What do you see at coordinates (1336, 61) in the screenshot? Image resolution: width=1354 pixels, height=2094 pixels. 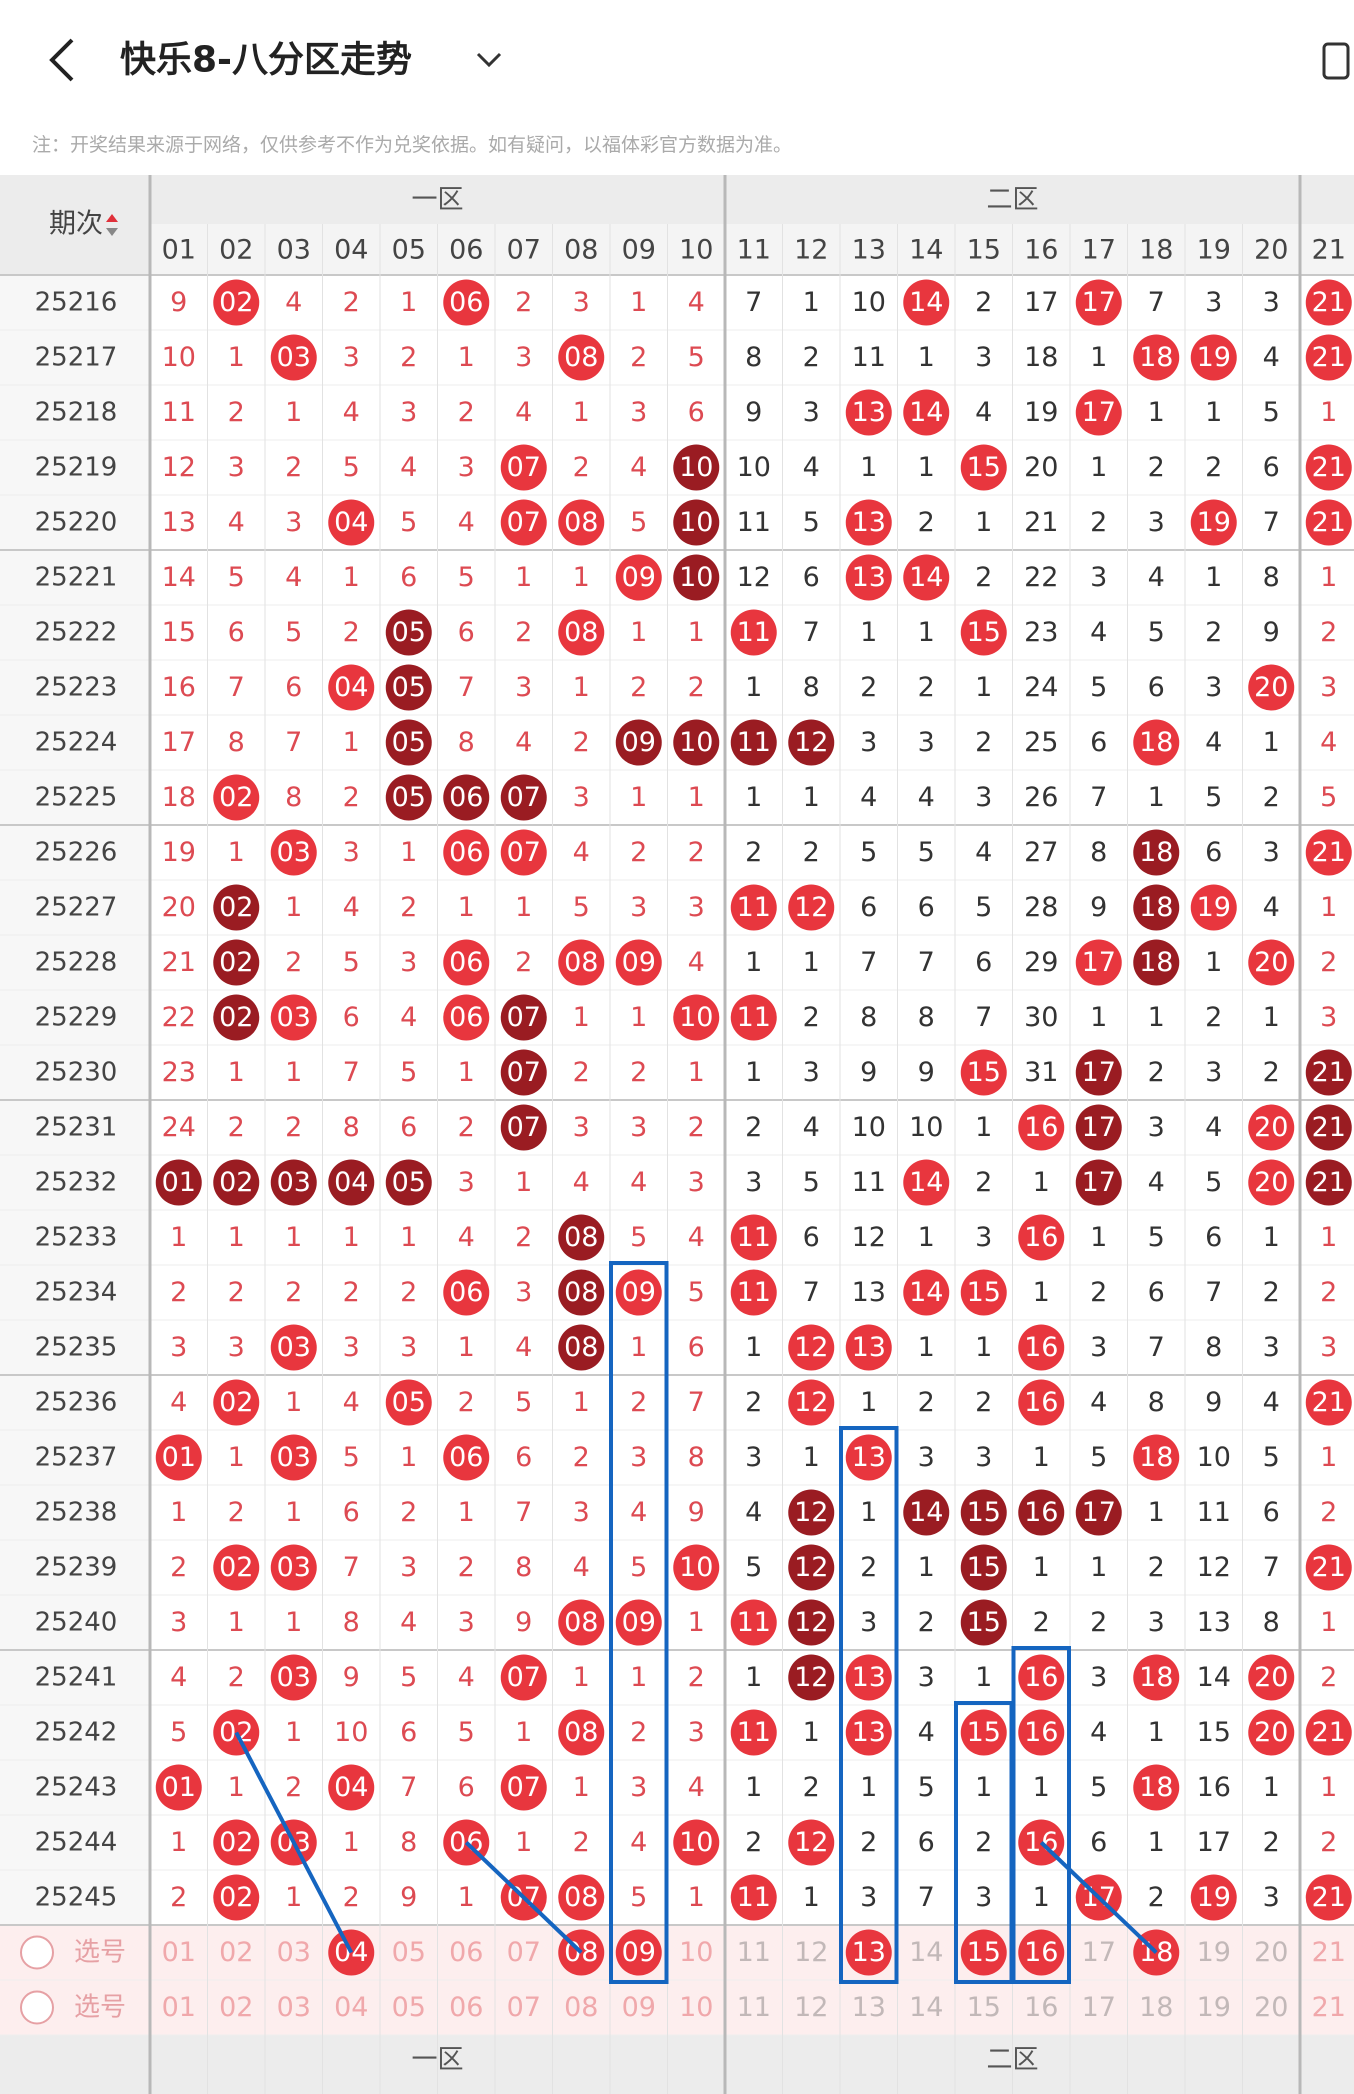 I see `menu-icon` at bounding box center [1336, 61].